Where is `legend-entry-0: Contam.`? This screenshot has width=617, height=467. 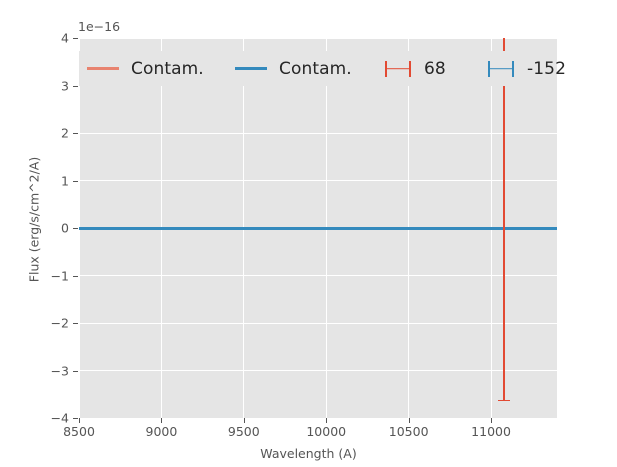
legend-entry-0: Contam. is located at coordinates (161, 69).